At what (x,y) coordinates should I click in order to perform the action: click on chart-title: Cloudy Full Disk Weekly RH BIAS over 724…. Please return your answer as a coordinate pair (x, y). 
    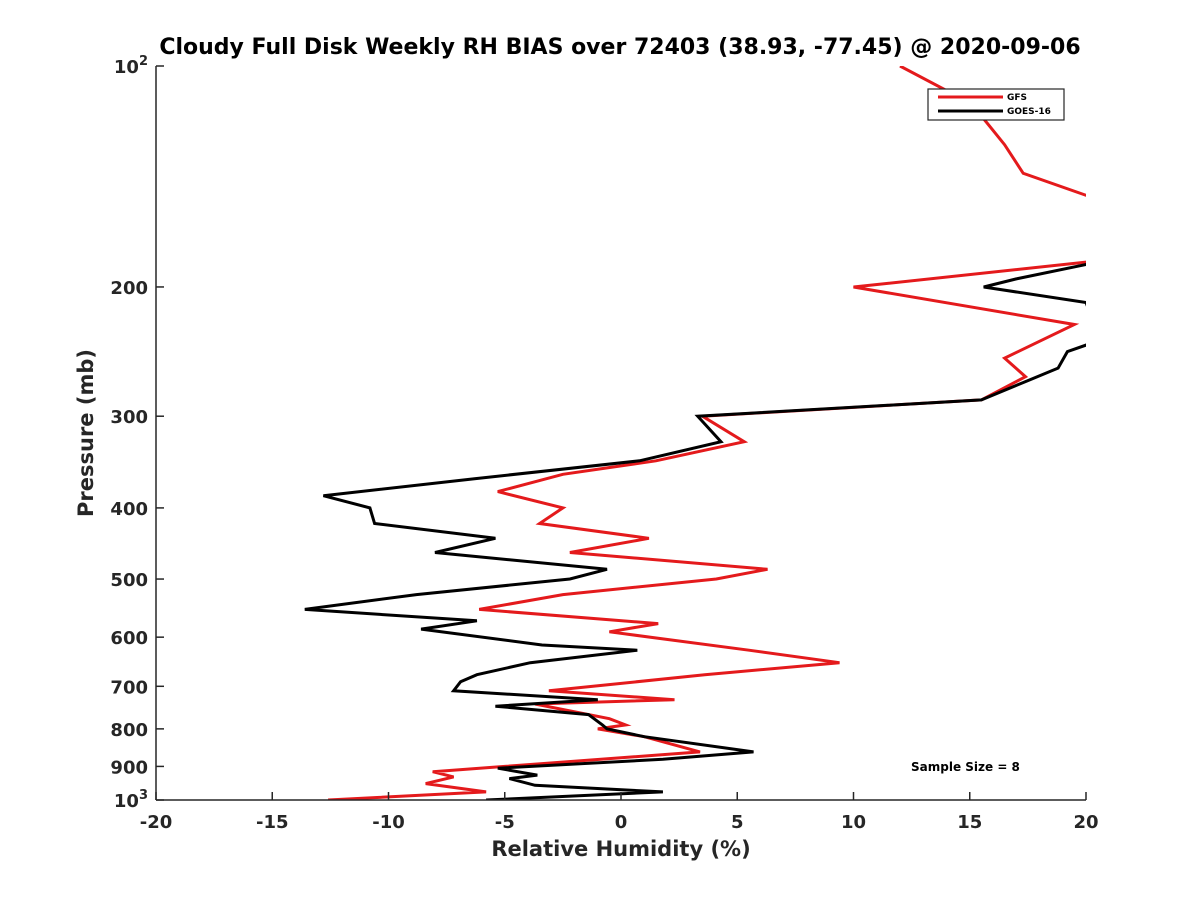
    Looking at the image, I should click on (619, 47).